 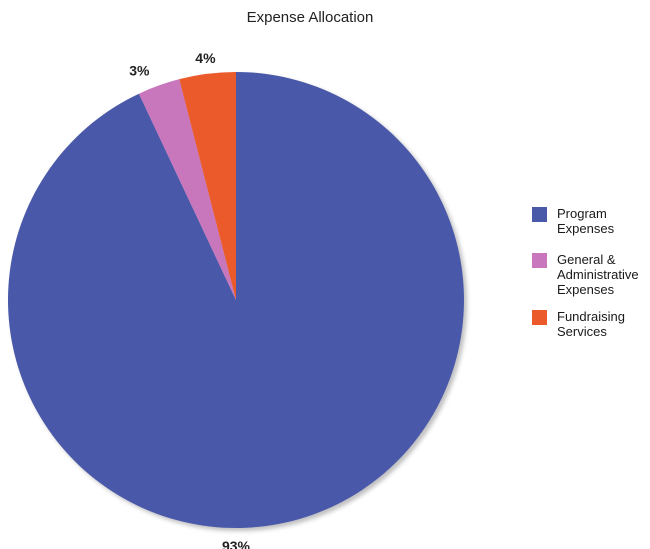 I want to click on legend-swatch-general-administrative, so click(x=539, y=260).